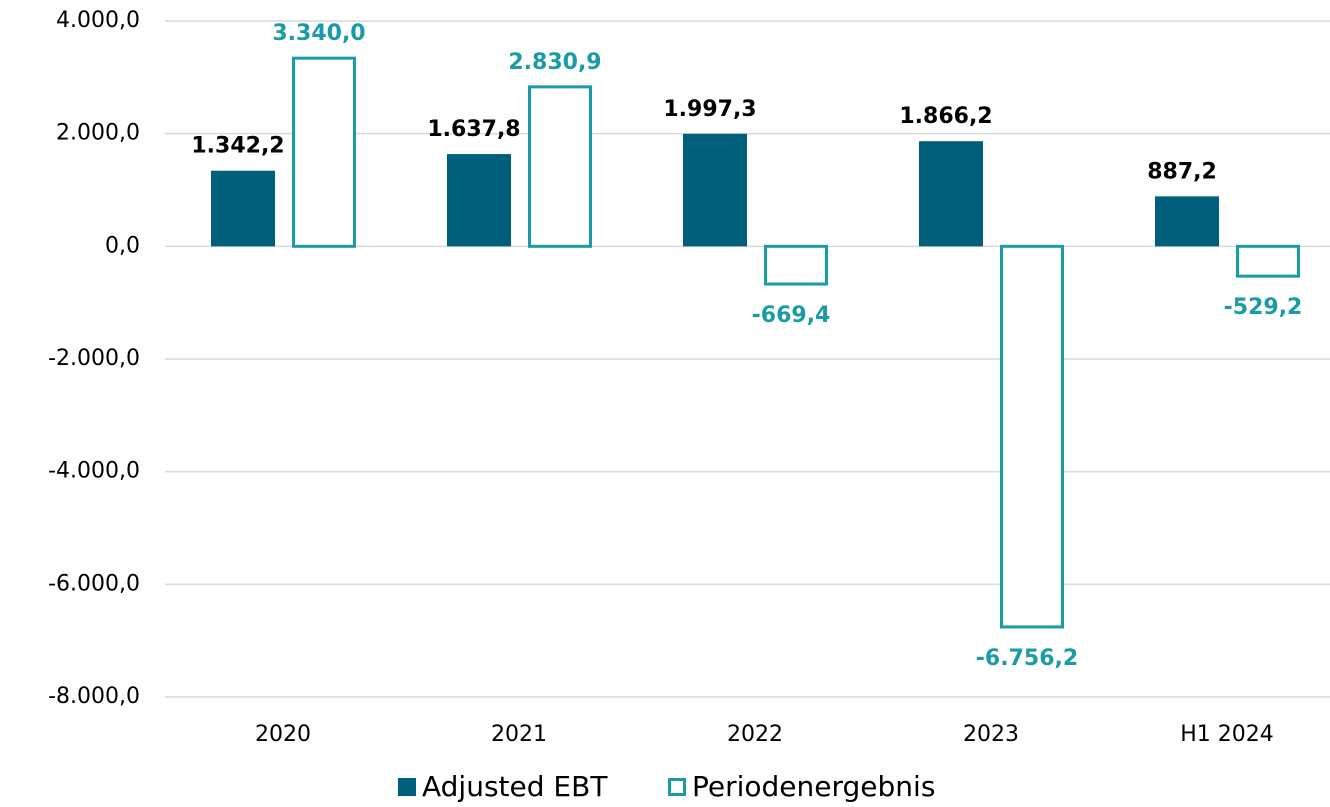 The width and height of the screenshot is (1330, 807). Describe the element at coordinates (94, 696) in the screenshot. I see `y-tick-label: -8.000,0` at that location.